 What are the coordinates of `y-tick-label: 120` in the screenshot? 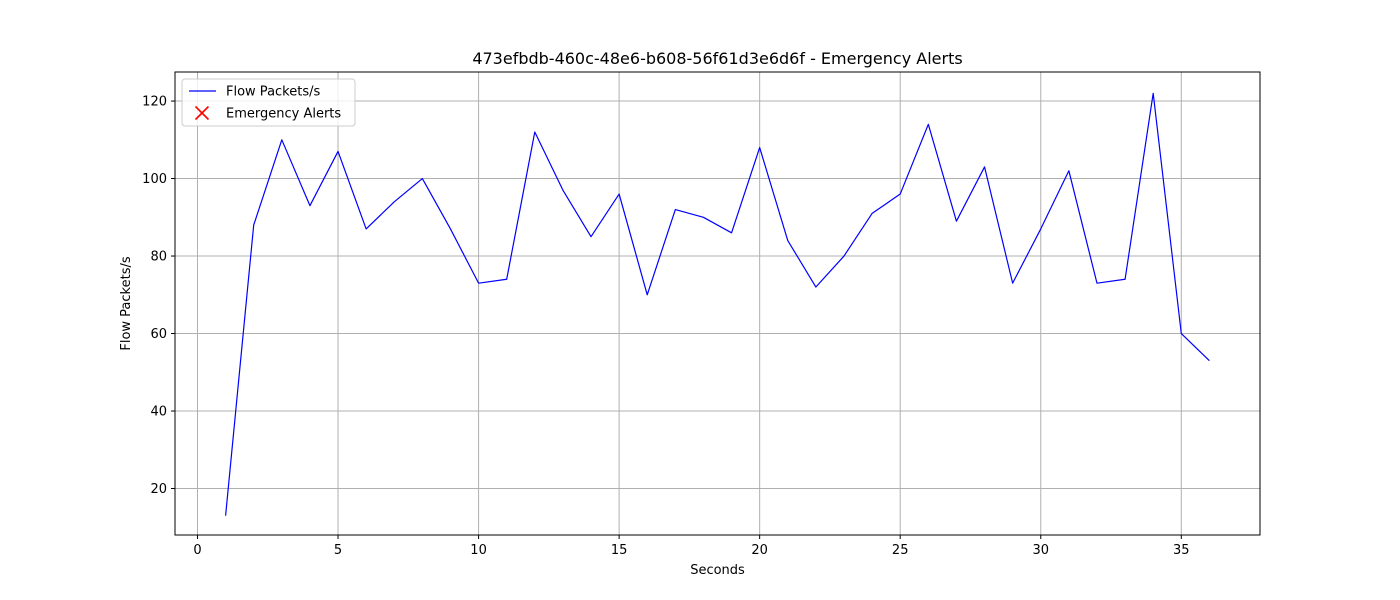 It's located at (154, 102).